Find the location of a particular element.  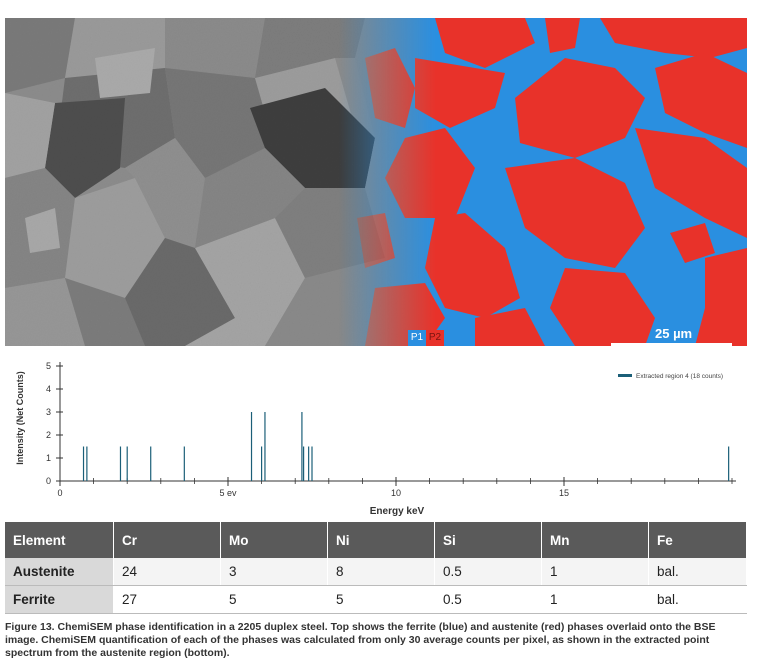

table-row: Austenite 24 3 8 0.5 1 bal. is located at coordinates (376, 572).